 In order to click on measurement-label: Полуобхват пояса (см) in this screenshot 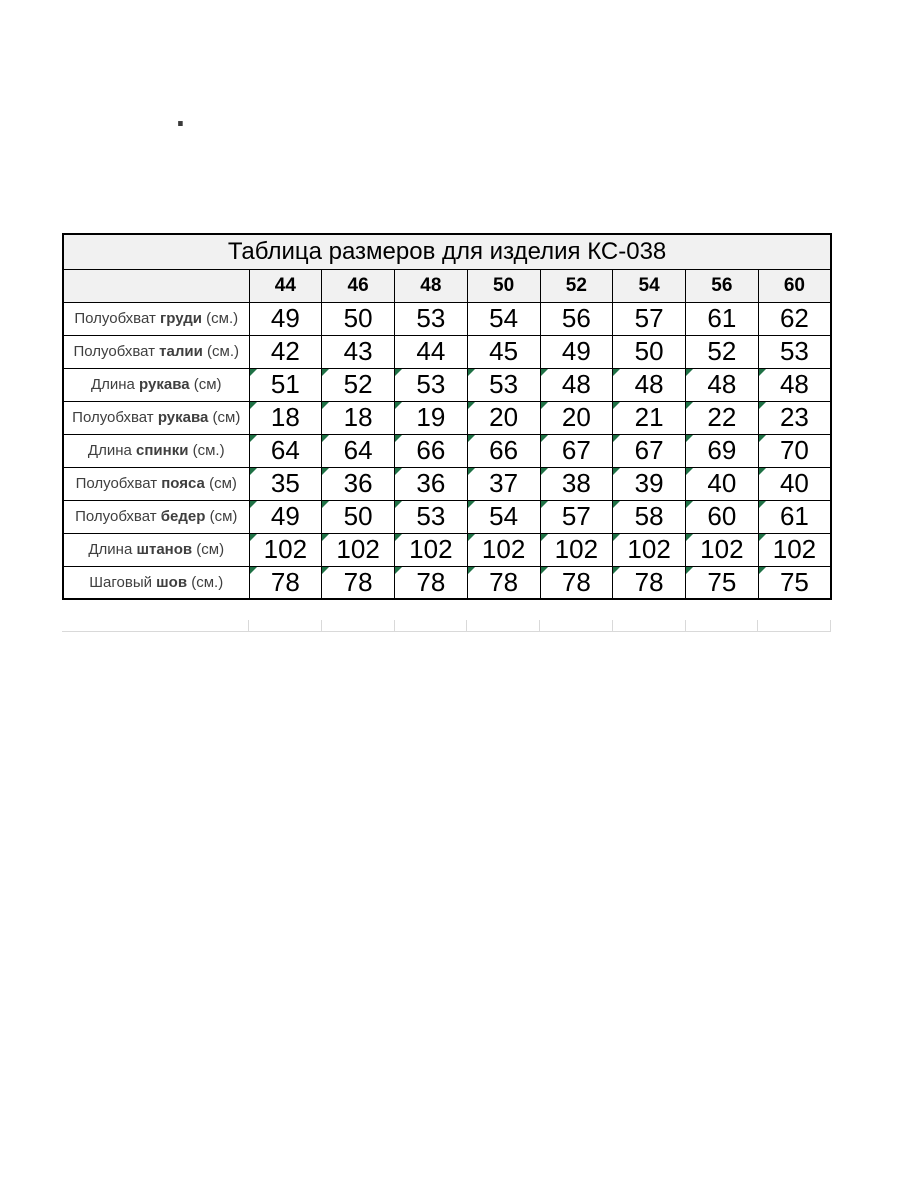, I will do `click(156, 483)`.